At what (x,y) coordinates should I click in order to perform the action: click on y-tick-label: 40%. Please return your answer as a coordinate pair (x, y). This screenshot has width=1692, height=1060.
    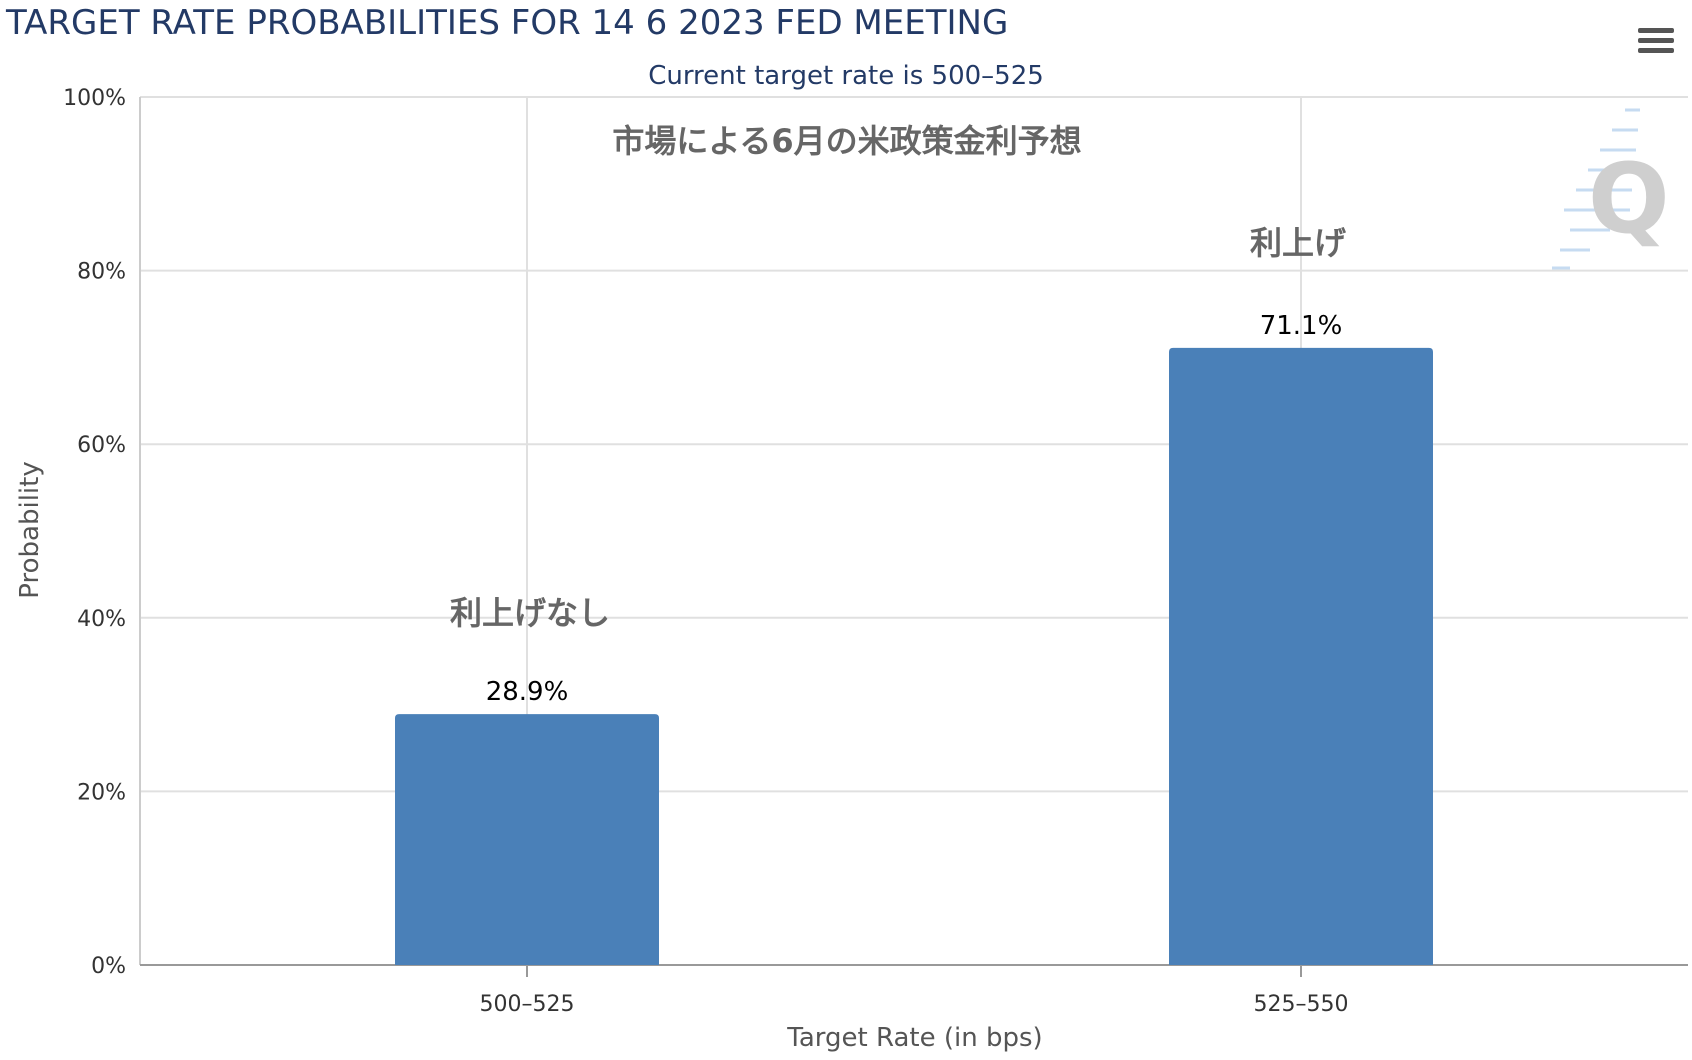
    Looking at the image, I should click on (101, 619).